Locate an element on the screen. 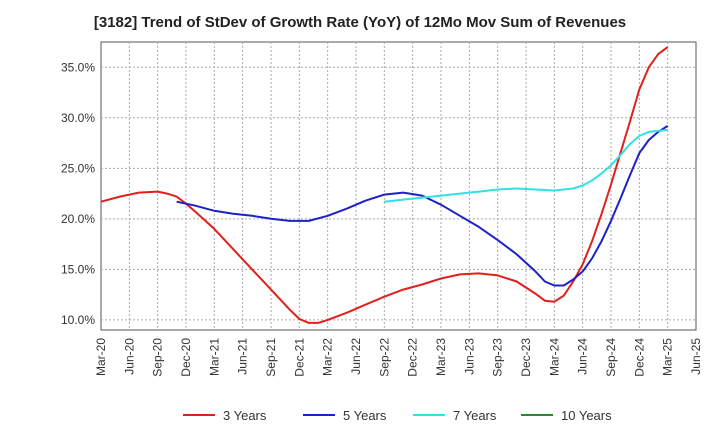 The height and width of the screenshot is (440, 720). x-tick-label: Sep-21 is located at coordinates (271, 357).